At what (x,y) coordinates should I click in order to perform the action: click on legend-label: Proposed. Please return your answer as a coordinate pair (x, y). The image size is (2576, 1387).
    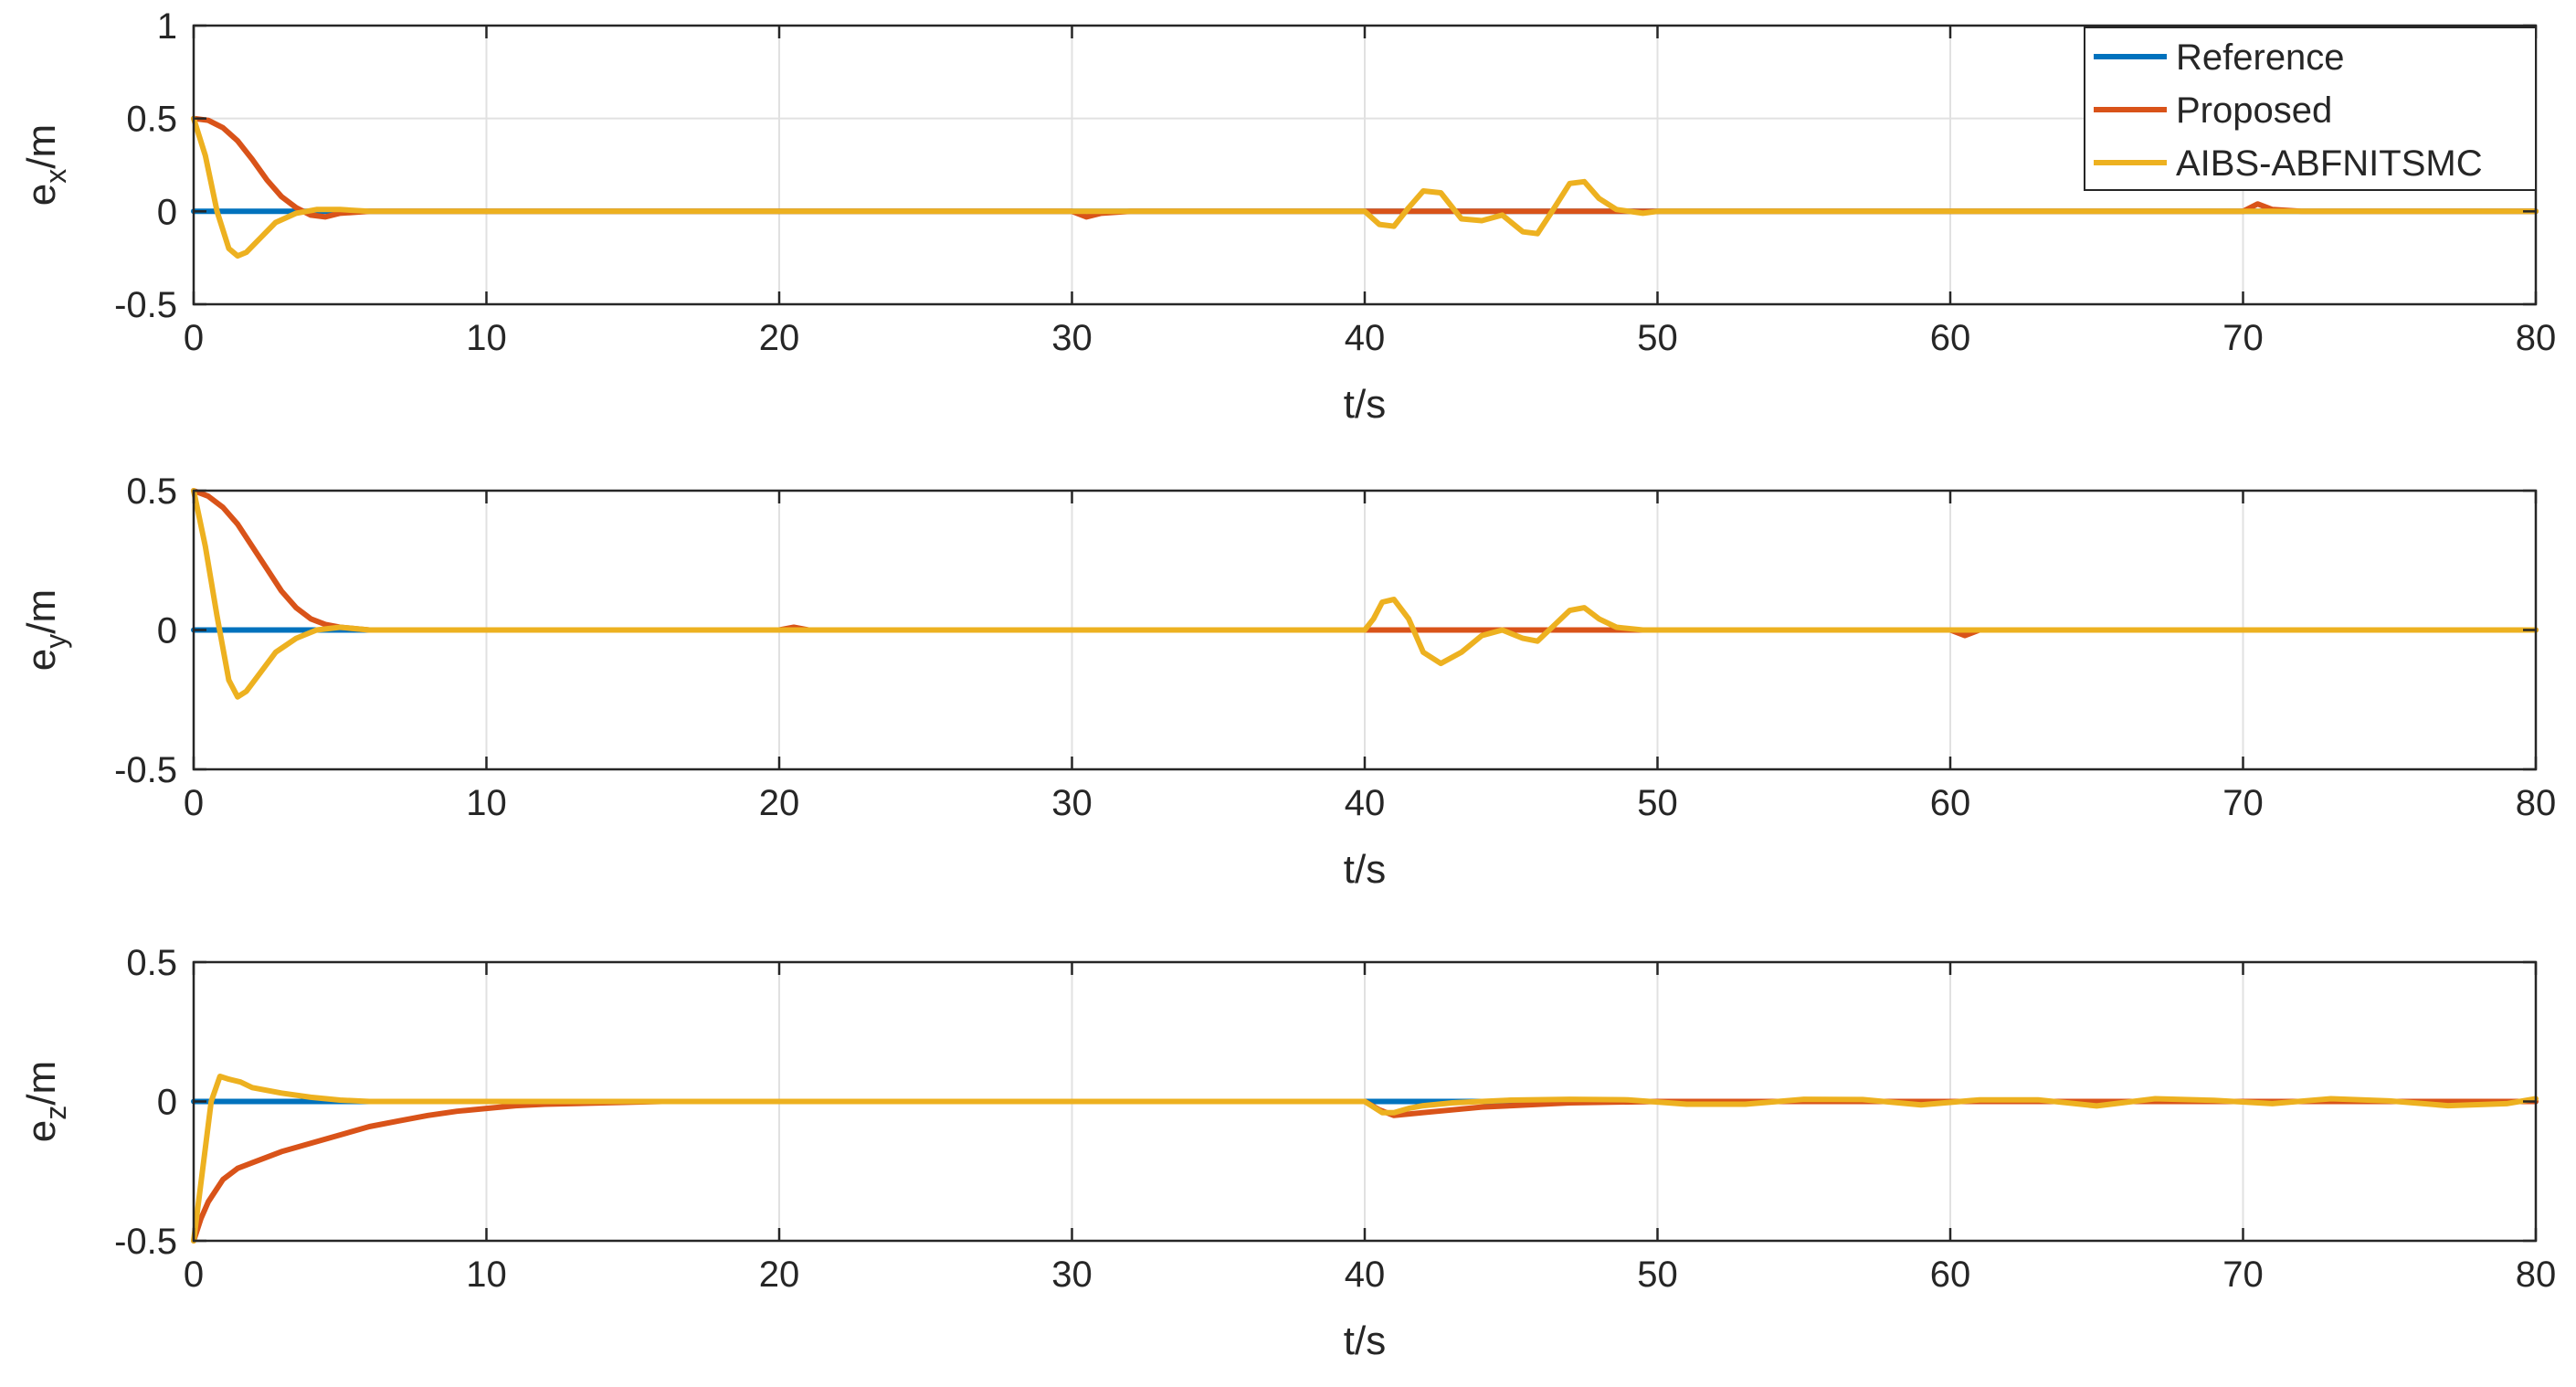
    Looking at the image, I should click on (2254, 110).